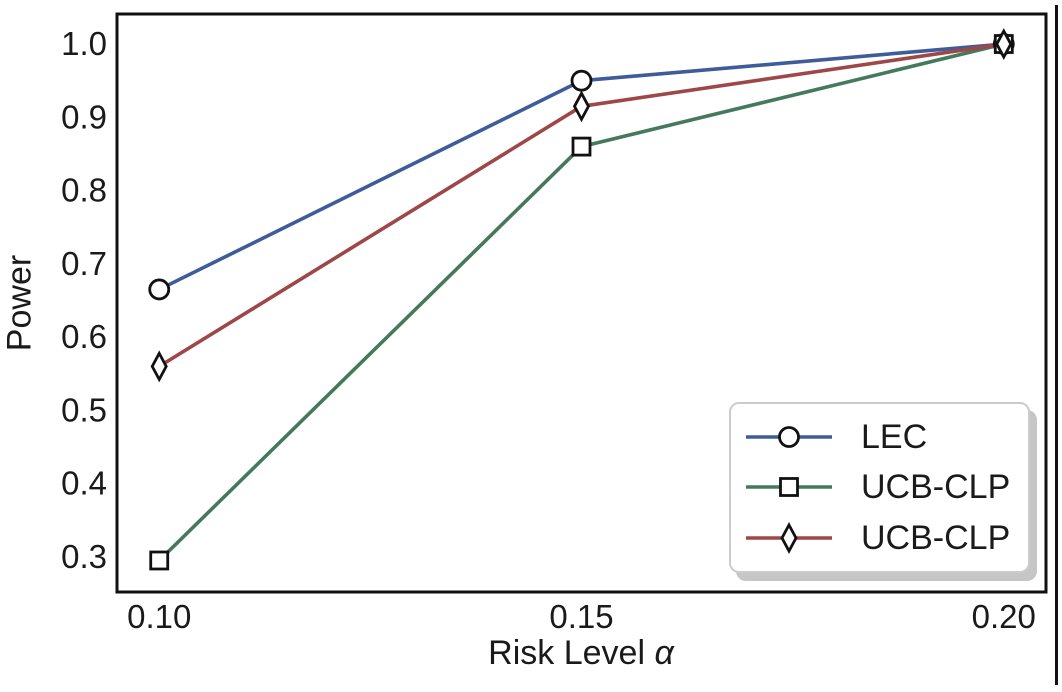 This screenshot has height=692, width=1062. I want to click on x-axis-label: Risk Level α, so click(581, 653).